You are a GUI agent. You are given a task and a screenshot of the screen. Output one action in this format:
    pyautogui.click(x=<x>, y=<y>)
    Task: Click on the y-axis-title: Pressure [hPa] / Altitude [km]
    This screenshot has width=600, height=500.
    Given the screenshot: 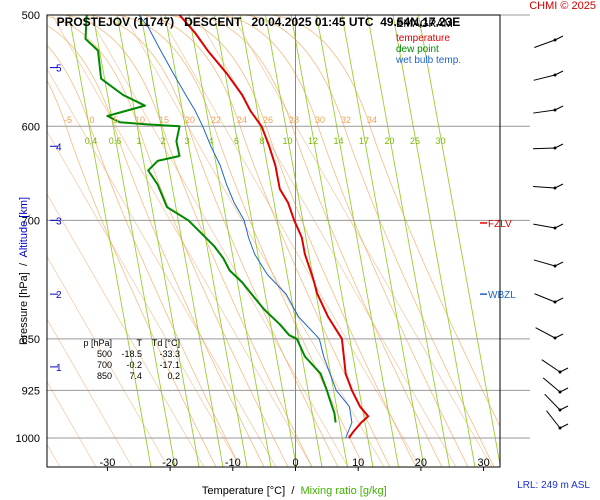 What is the action you would take?
    pyautogui.click(x=18, y=274)
    